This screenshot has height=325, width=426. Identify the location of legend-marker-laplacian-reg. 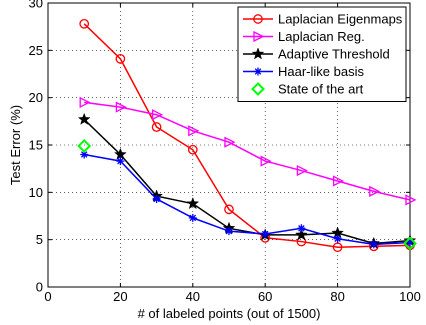
(259, 36).